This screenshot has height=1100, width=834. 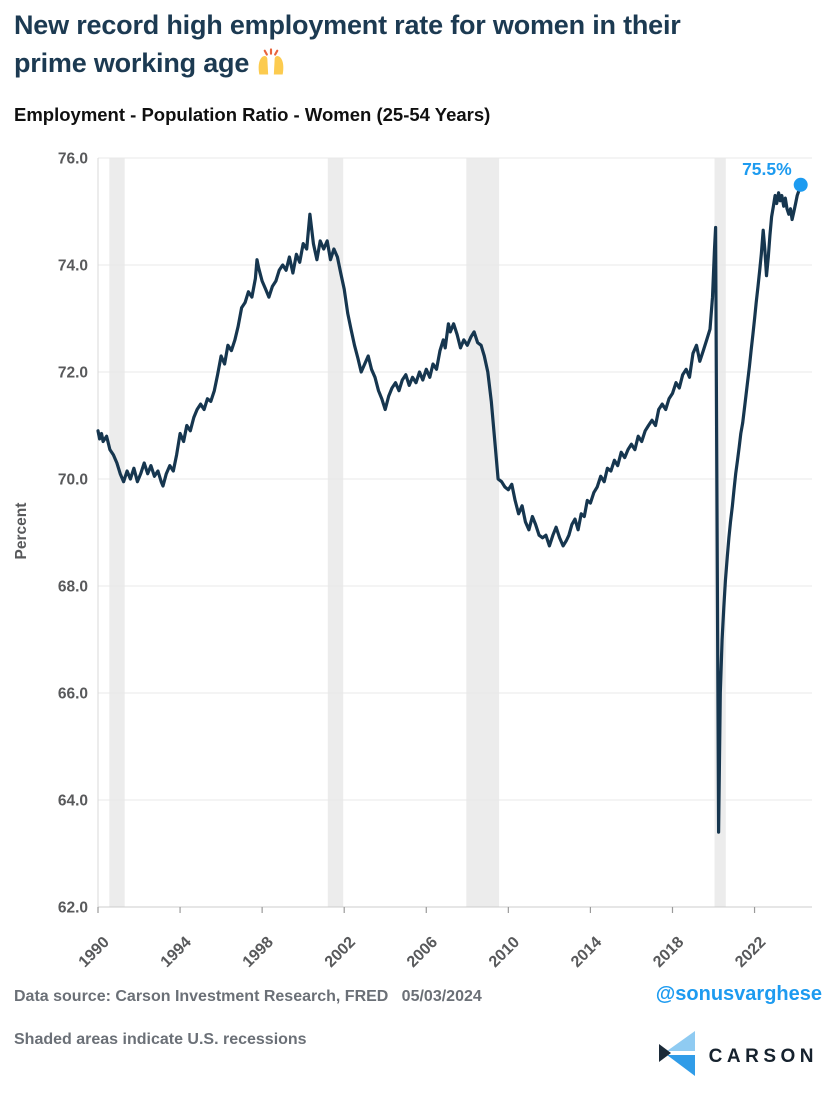 What do you see at coordinates (738, 994) in the screenshot?
I see `author-handle: @sonusvarghese` at bounding box center [738, 994].